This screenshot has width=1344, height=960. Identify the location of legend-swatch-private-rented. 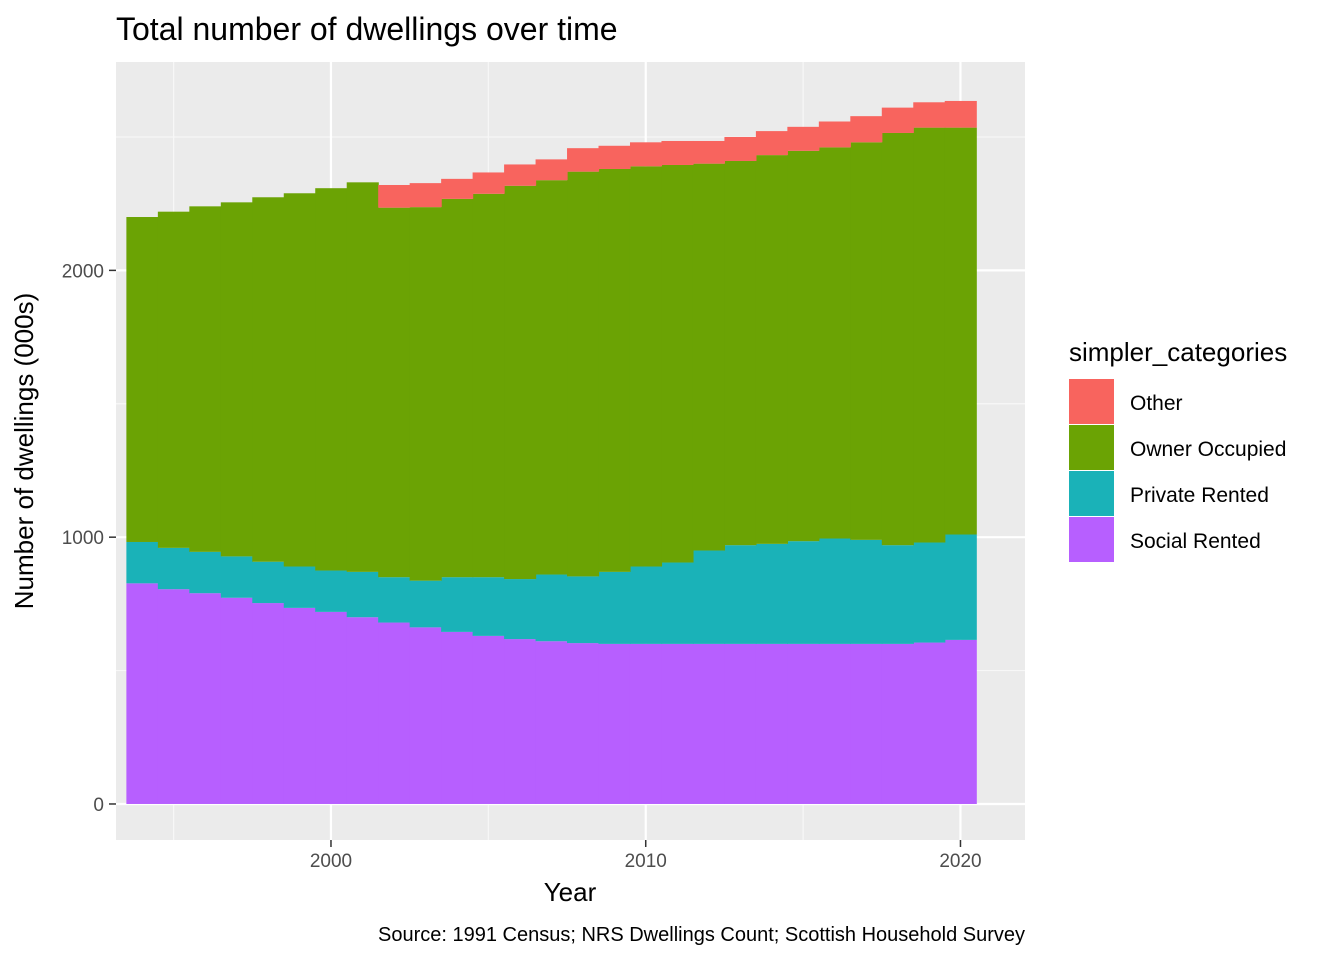
(1091, 493).